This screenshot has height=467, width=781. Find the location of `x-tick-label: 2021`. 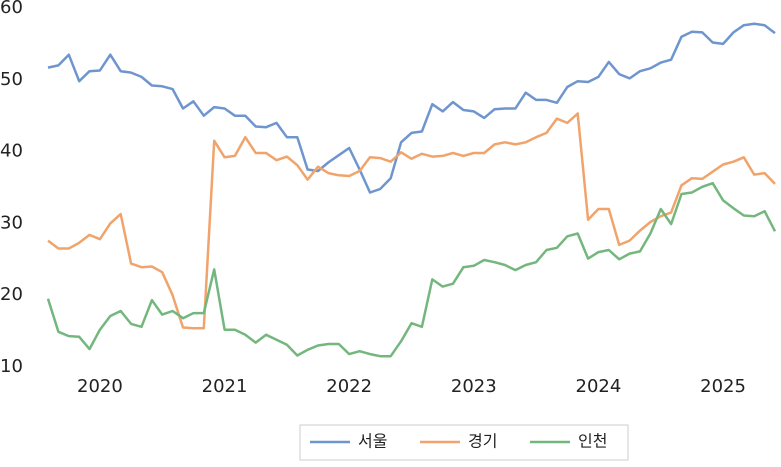

x-tick-label: 2021 is located at coordinates (225, 386).